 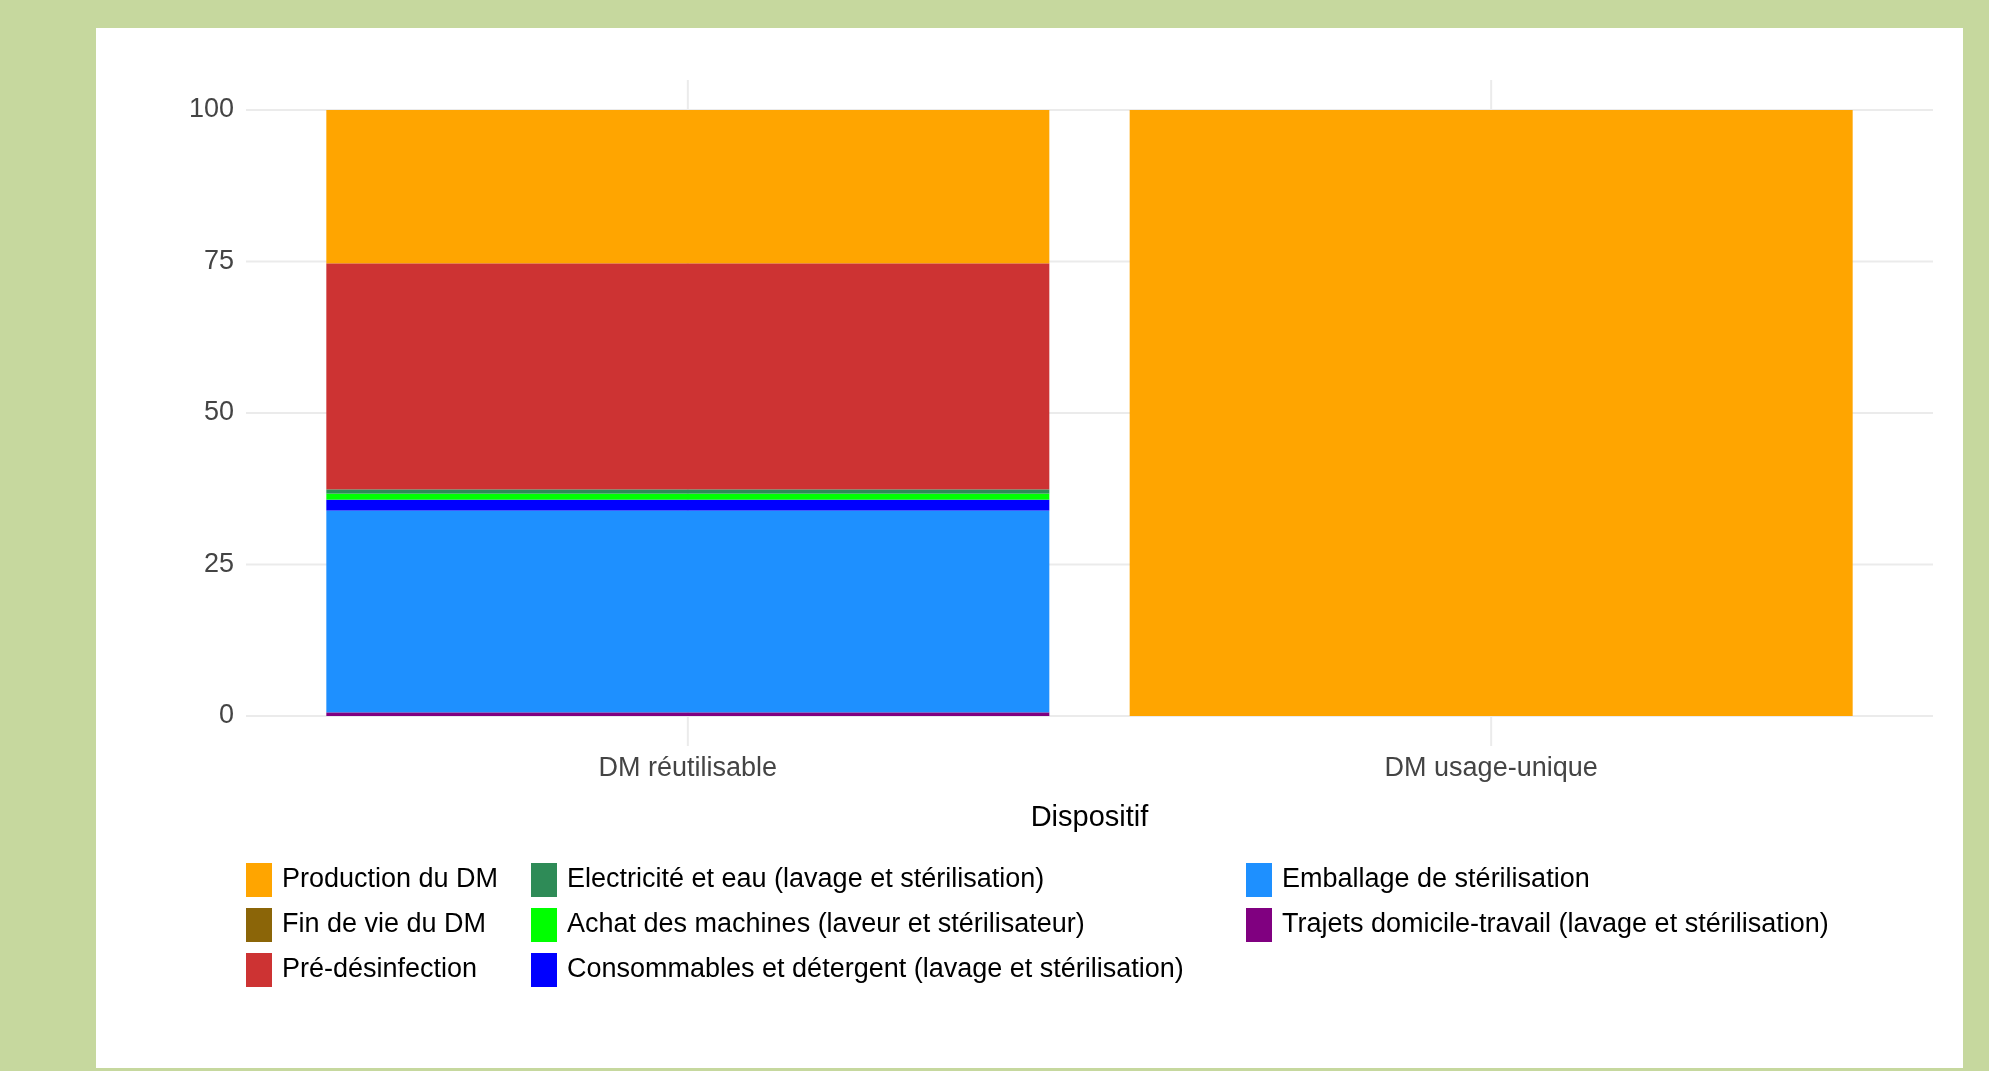 I want to click on legend-label: Electricité et eau (lavage et stérilisation), so click(x=806, y=878).